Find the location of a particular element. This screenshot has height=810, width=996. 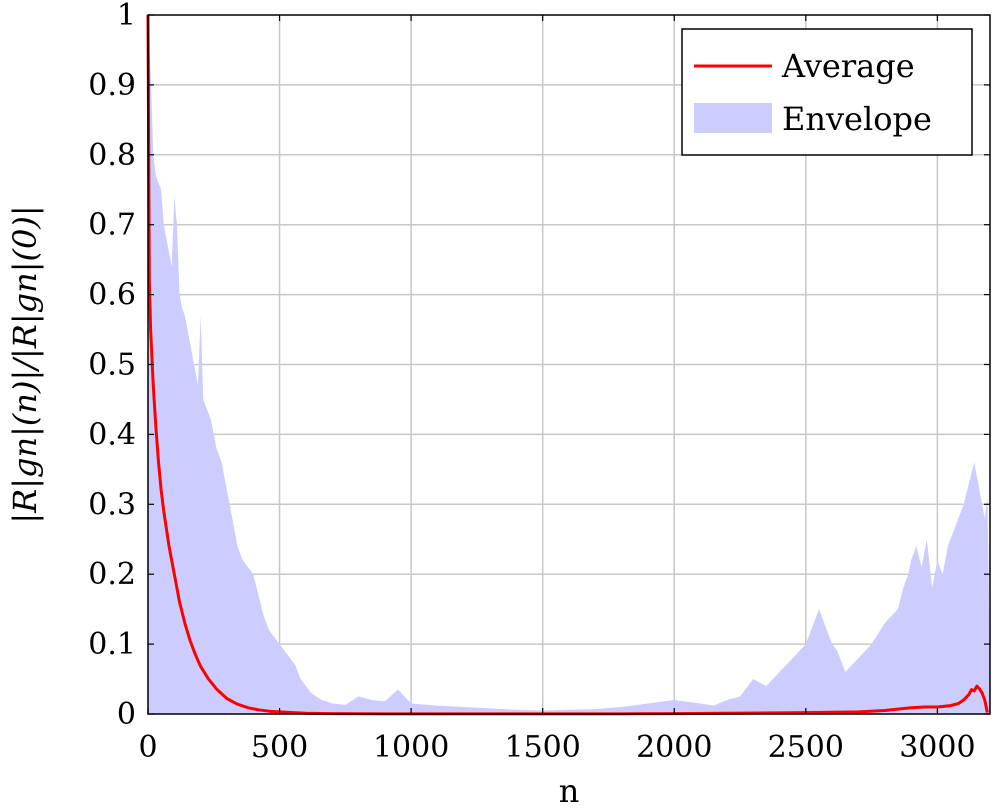

y-tick-label-0: 0 is located at coordinates (126, 714).